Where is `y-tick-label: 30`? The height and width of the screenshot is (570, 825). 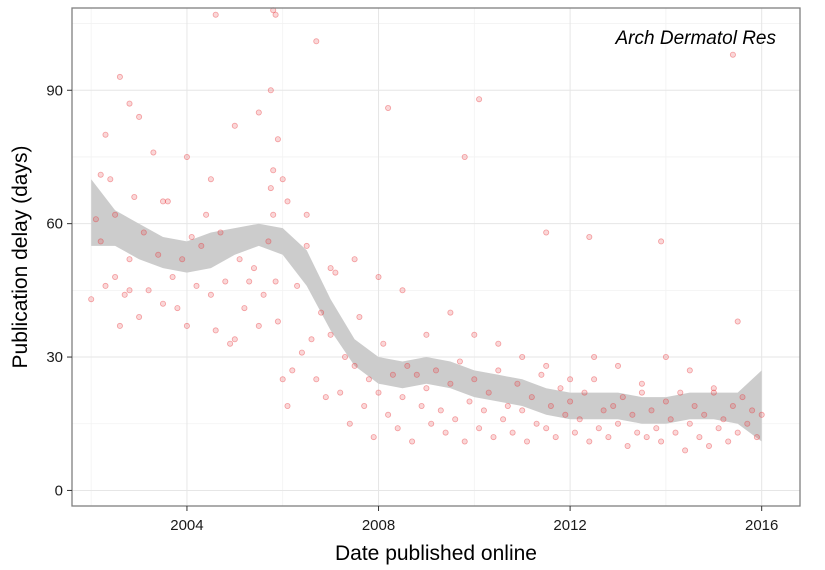
y-tick-label: 30 is located at coordinates (54, 357).